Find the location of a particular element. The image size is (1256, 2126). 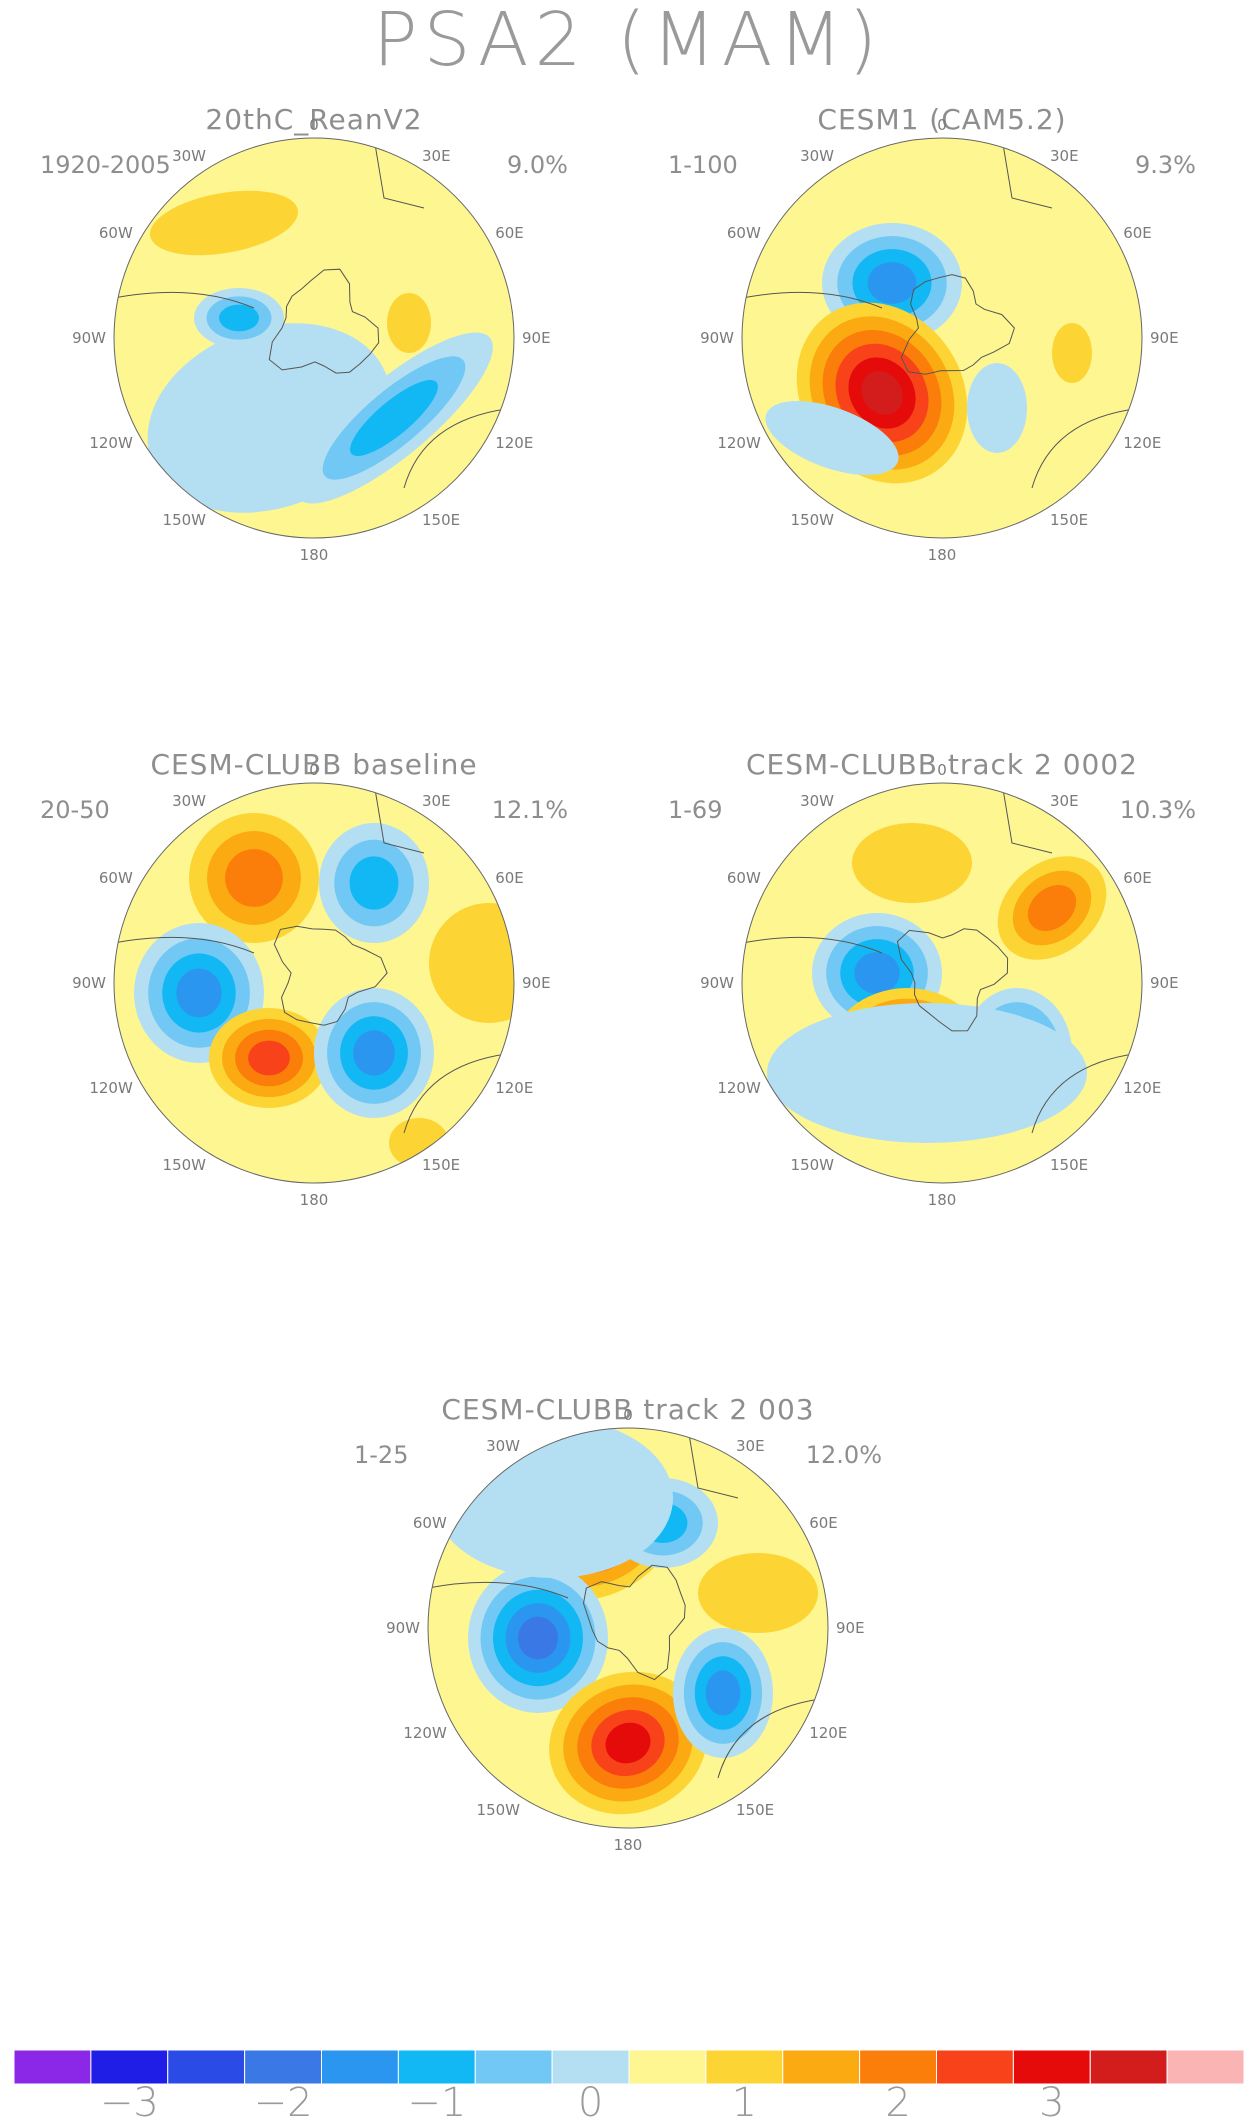

colorbar-tick-label: −1 is located at coordinates (437, 2103).